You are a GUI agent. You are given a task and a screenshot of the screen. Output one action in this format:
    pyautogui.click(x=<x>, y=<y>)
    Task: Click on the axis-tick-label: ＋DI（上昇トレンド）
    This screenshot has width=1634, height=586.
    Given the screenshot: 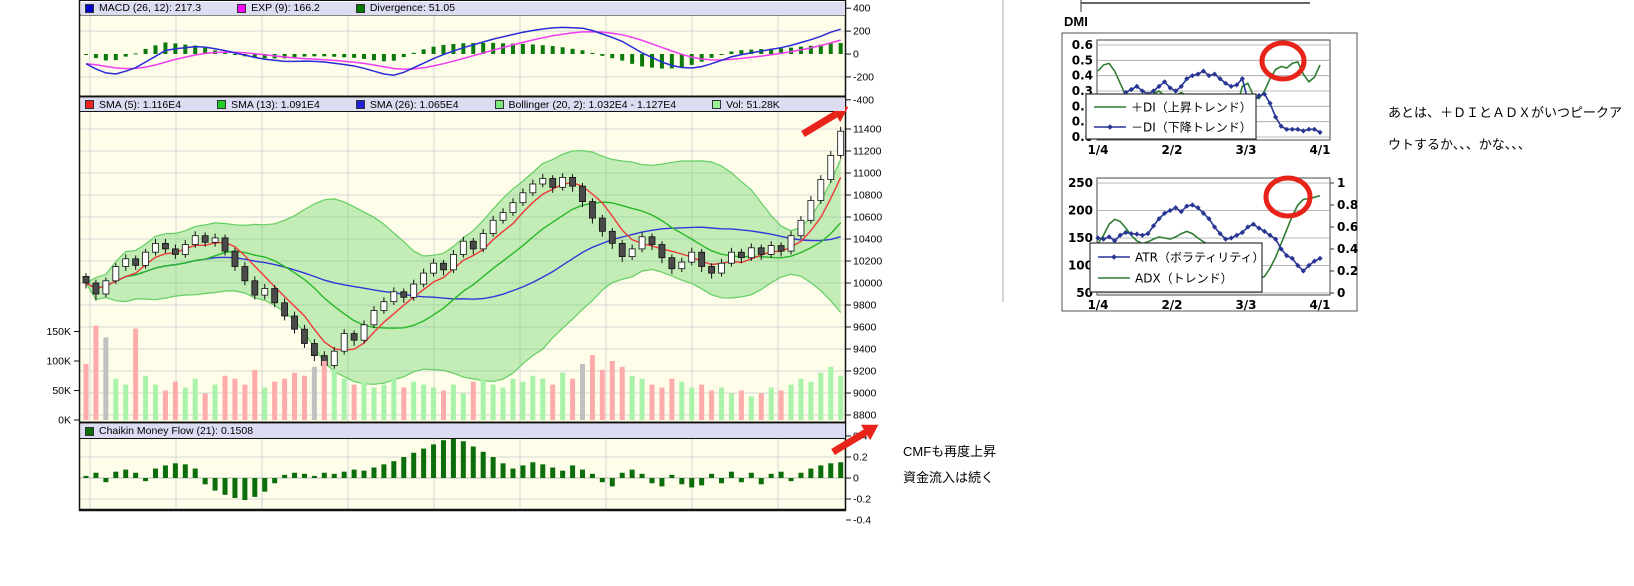 What is the action you would take?
    pyautogui.click(x=1191, y=108)
    